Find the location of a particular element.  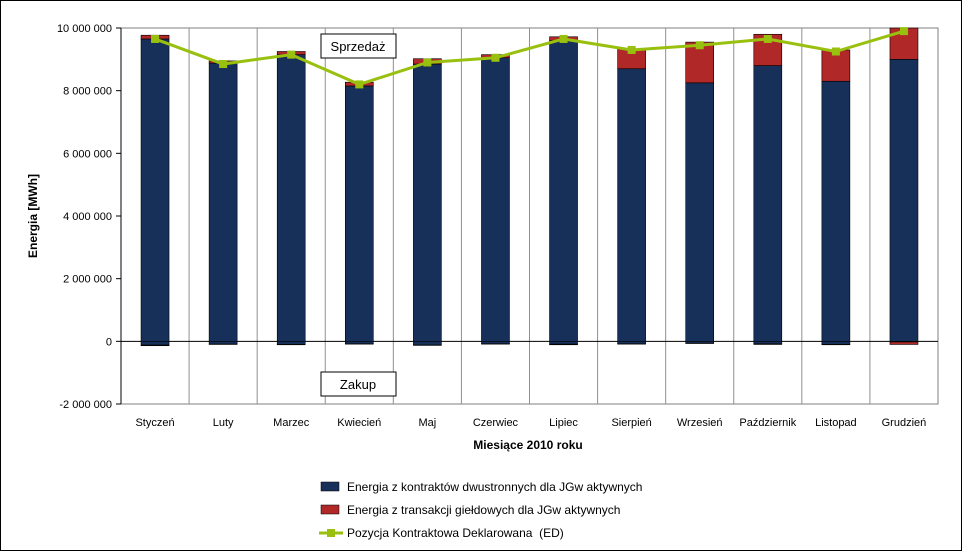

x-tick-label: Marzec is located at coordinates (291, 423).